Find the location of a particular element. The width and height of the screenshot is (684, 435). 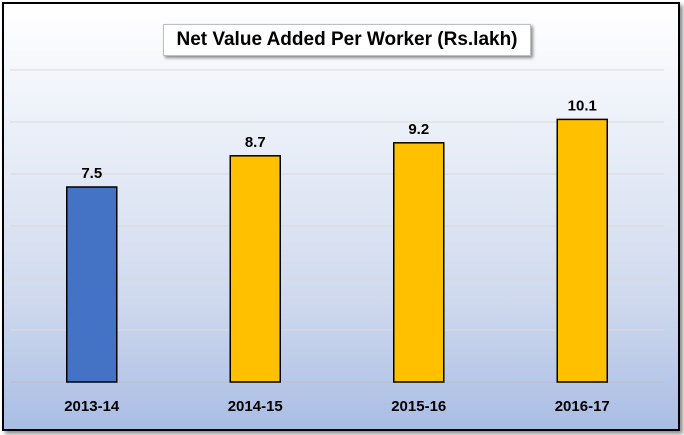

data-label: 8.7 is located at coordinates (255, 142).